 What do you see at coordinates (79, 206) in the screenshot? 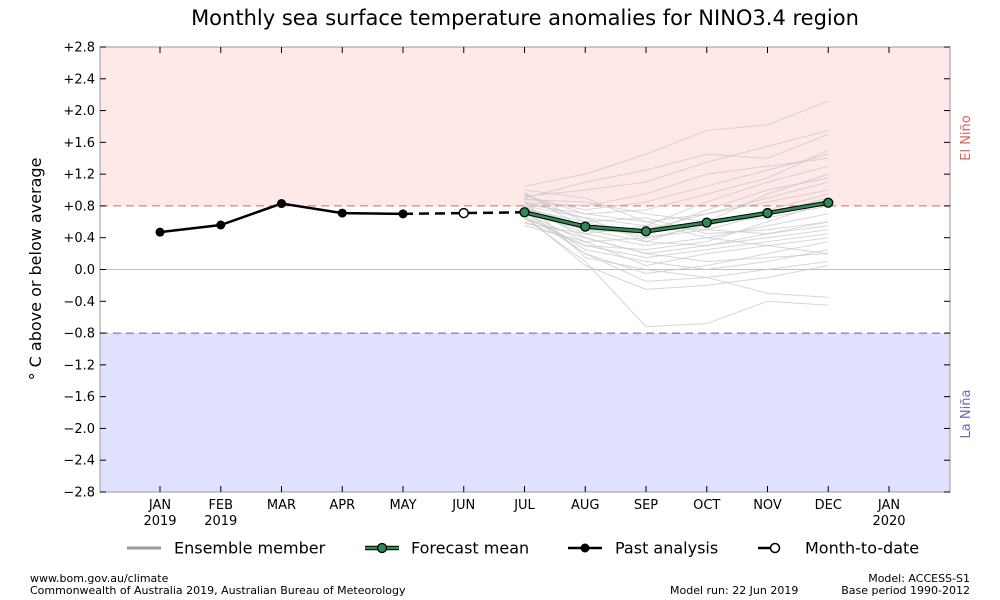
I see `y-tick-label: +0.8` at bounding box center [79, 206].